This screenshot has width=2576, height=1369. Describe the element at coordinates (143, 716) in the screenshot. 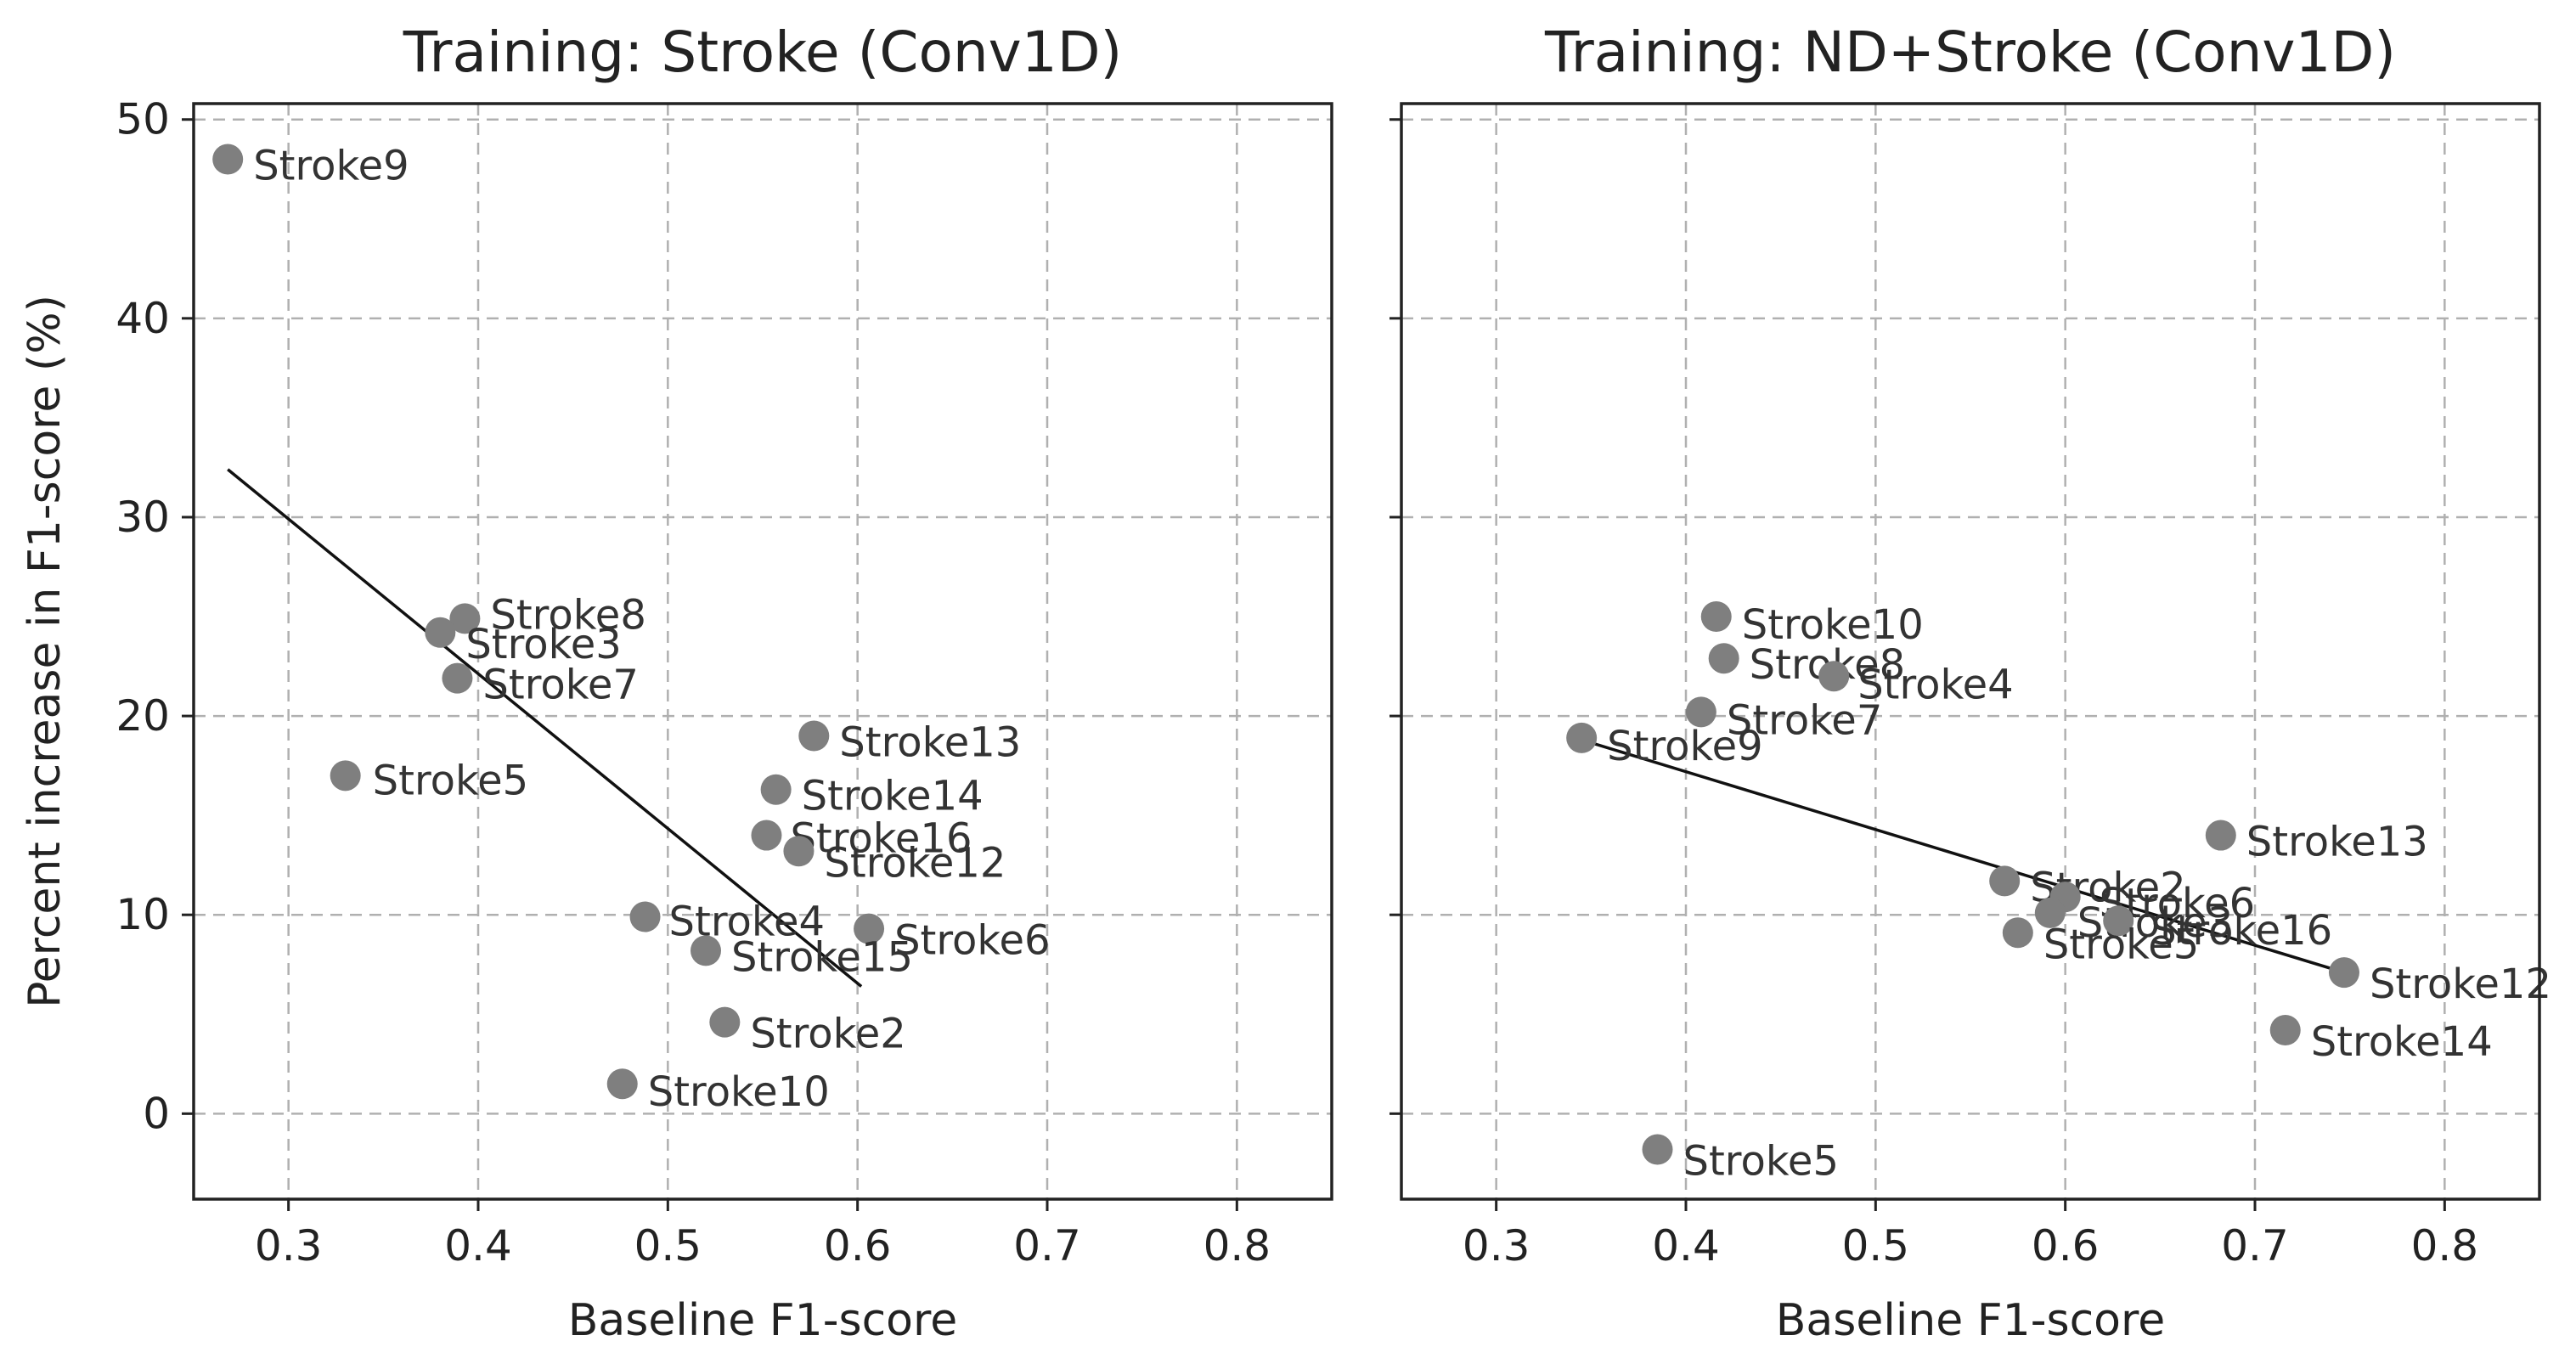

I see `y-tick-label: 20` at that location.